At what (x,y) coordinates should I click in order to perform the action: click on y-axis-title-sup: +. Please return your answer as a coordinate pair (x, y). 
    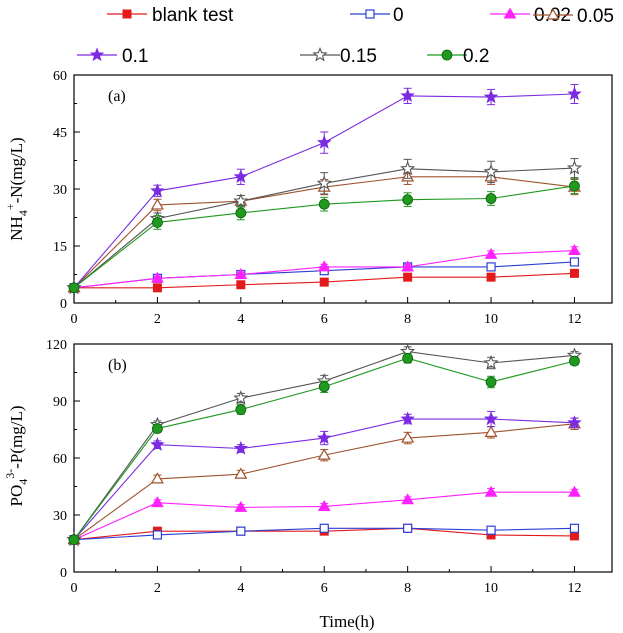
    Looking at the image, I should click on (10, 206).